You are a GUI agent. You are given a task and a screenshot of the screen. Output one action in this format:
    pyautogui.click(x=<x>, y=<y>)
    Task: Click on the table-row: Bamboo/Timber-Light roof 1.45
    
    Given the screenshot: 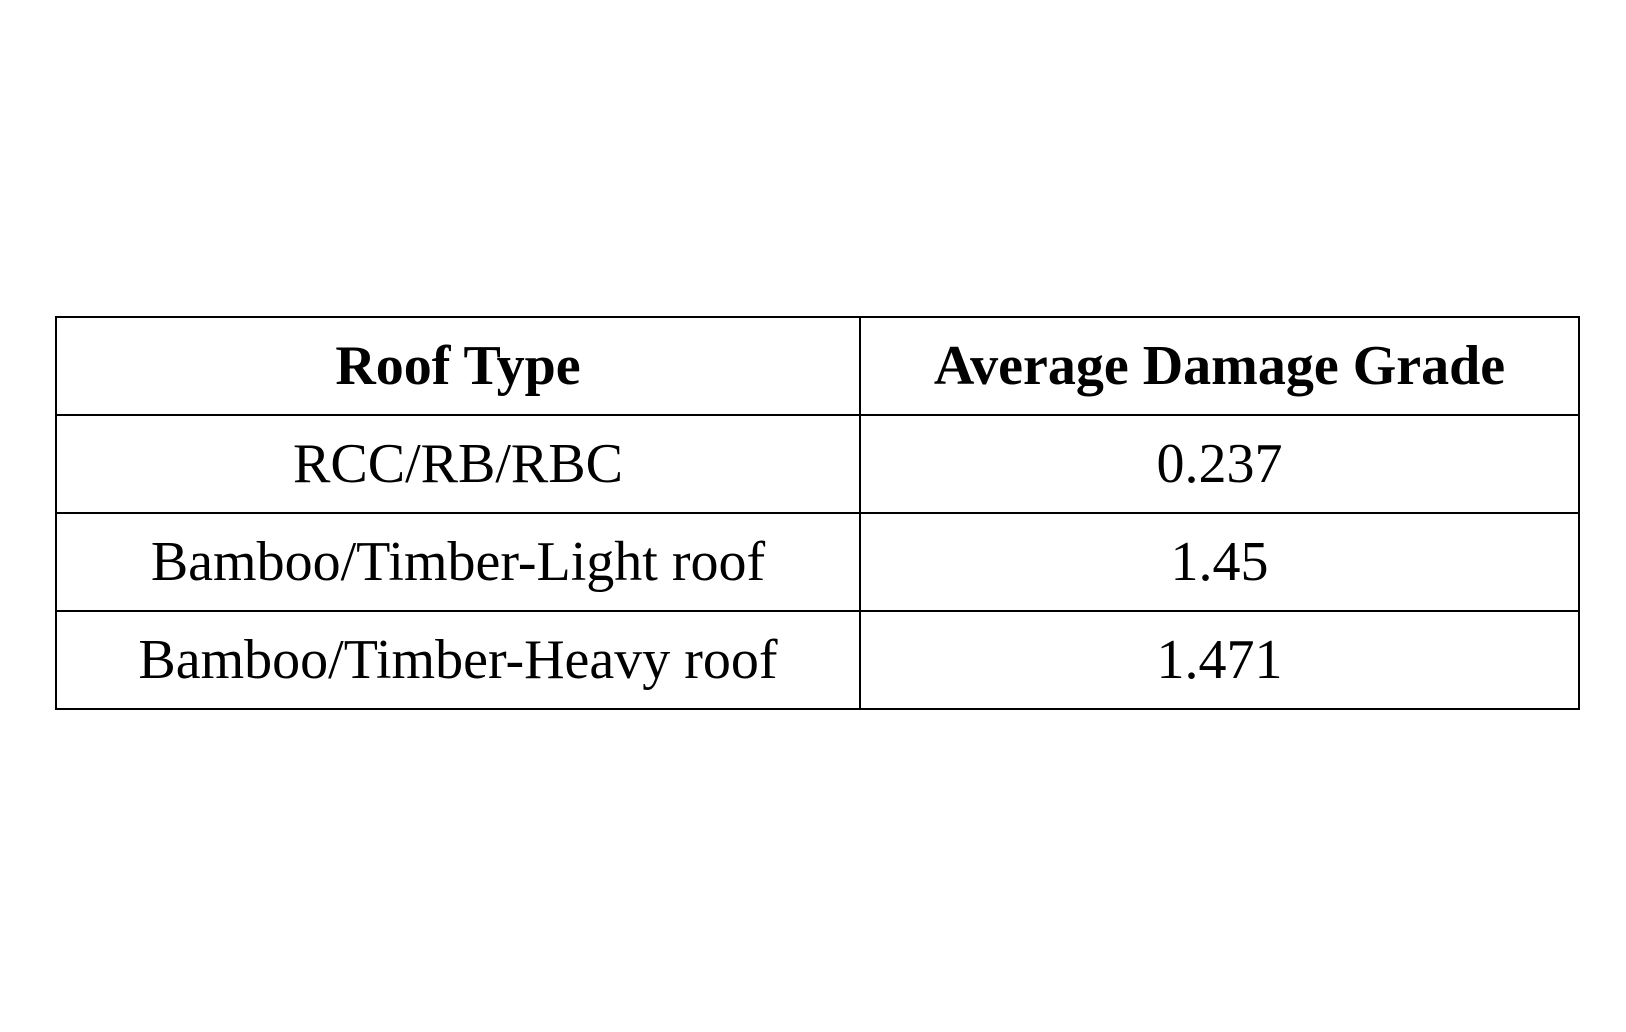 What is the action you would take?
    pyautogui.click(x=817, y=562)
    